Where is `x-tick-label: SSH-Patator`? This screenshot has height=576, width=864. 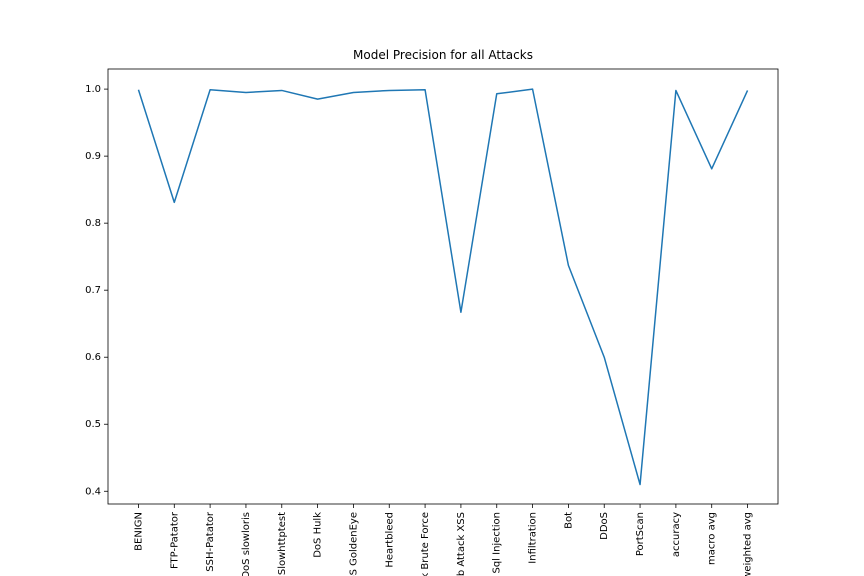 x-tick-label: SSH-Patator is located at coordinates (210, 541).